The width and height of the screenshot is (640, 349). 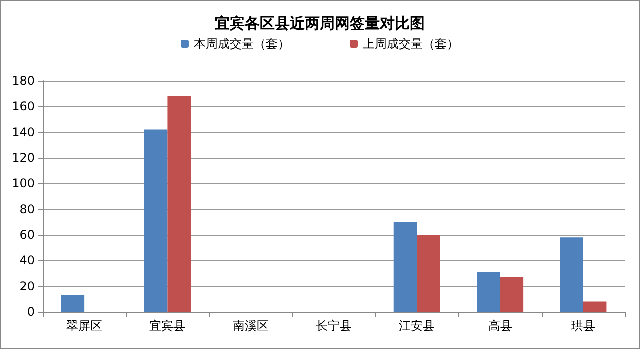 What do you see at coordinates (250, 326) in the screenshot?
I see `x-tick-label: 南溪区` at bounding box center [250, 326].